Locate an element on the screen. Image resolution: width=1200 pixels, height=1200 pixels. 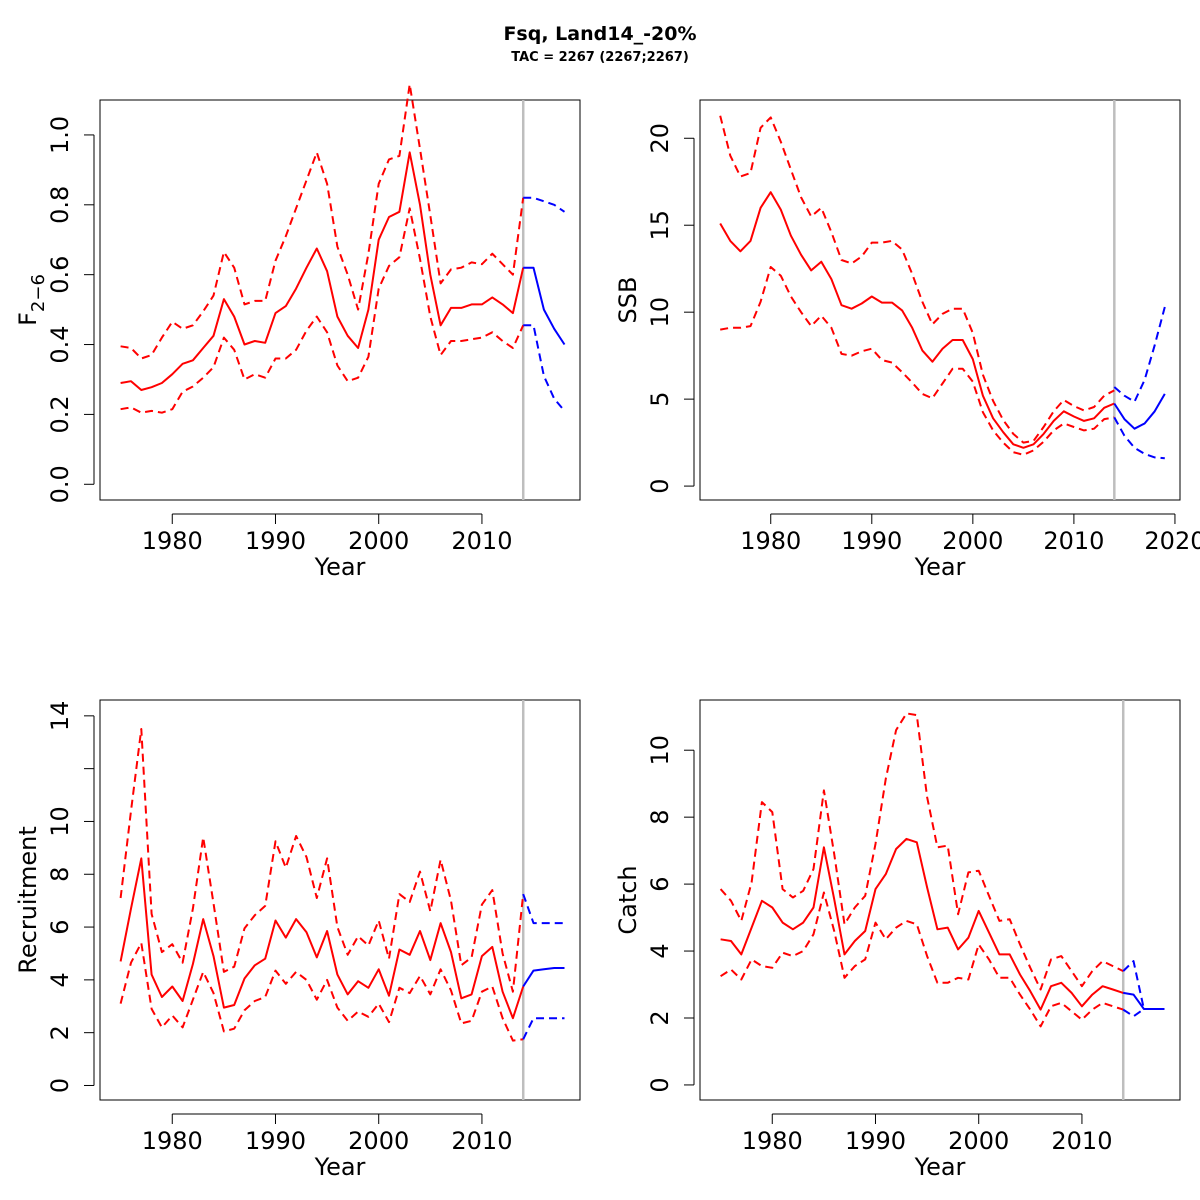
f-y-axis-label: F2−6 is located at coordinates (31, 300).